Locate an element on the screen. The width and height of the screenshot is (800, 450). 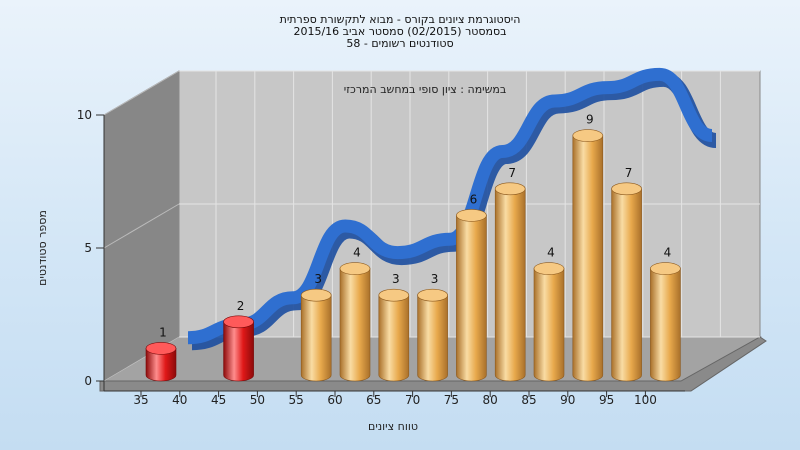
data-label-85: 4 is located at coordinates (551, 253).